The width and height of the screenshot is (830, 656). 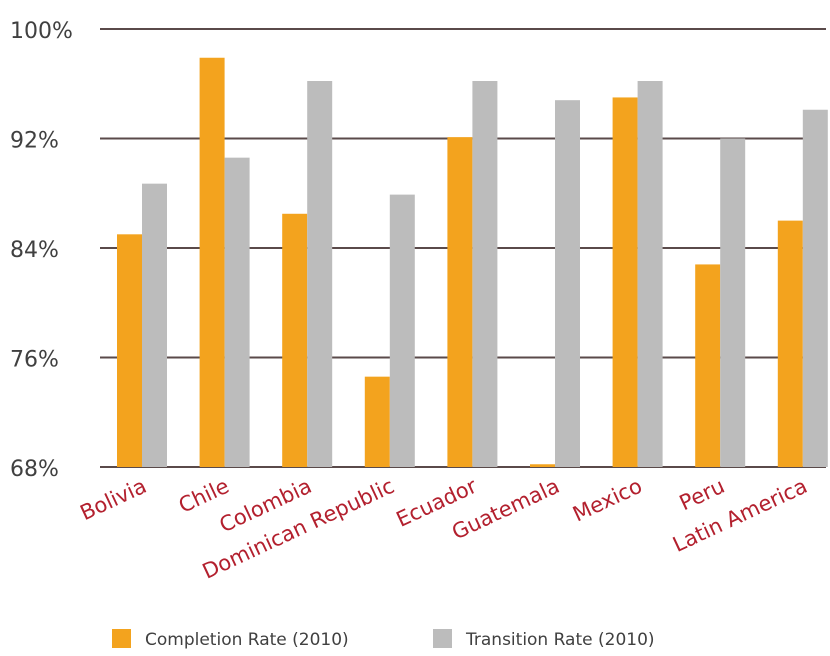 I want to click on legend-swatch-transition, so click(x=442, y=638).